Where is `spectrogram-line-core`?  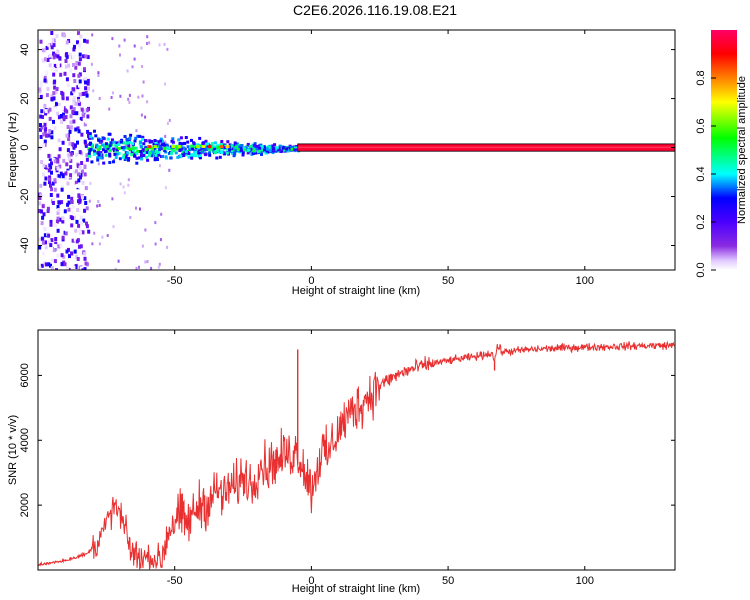 spectrogram-line-core is located at coordinates (486, 147).